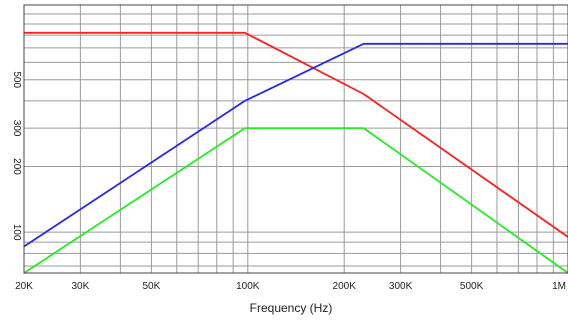 The width and height of the screenshot is (568, 321). I want to click on x-tick-label: 500K, so click(472, 286).